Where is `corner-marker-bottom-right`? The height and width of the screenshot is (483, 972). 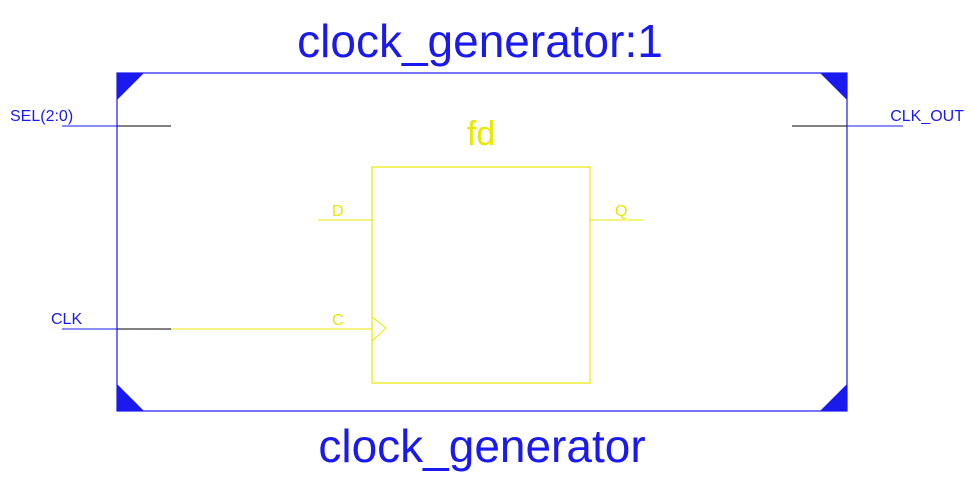 corner-marker-bottom-right is located at coordinates (833, 397).